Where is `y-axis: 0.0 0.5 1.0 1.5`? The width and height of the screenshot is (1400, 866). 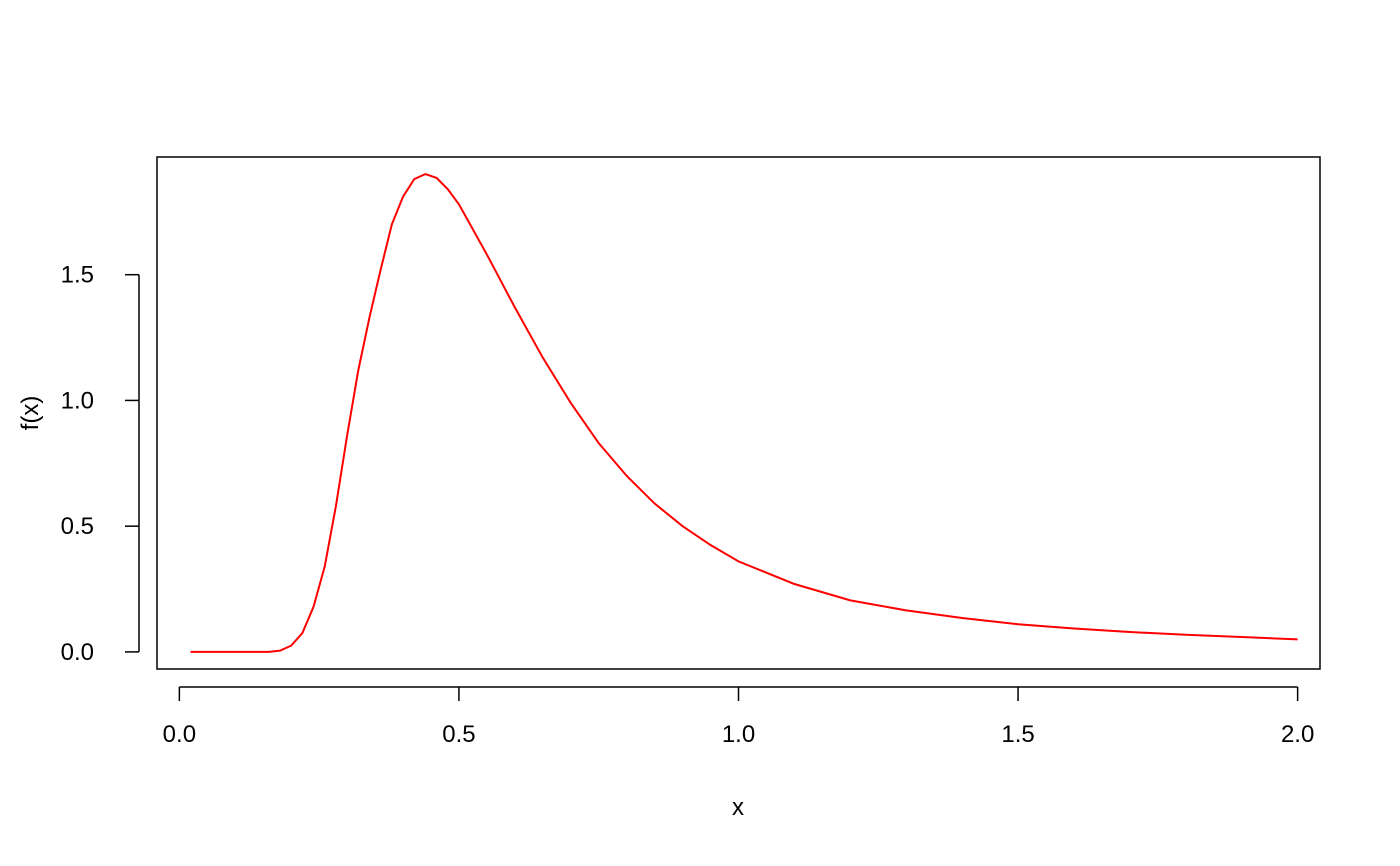
y-axis: 0.0 0.5 1.0 1.5 is located at coordinates (100, 464).